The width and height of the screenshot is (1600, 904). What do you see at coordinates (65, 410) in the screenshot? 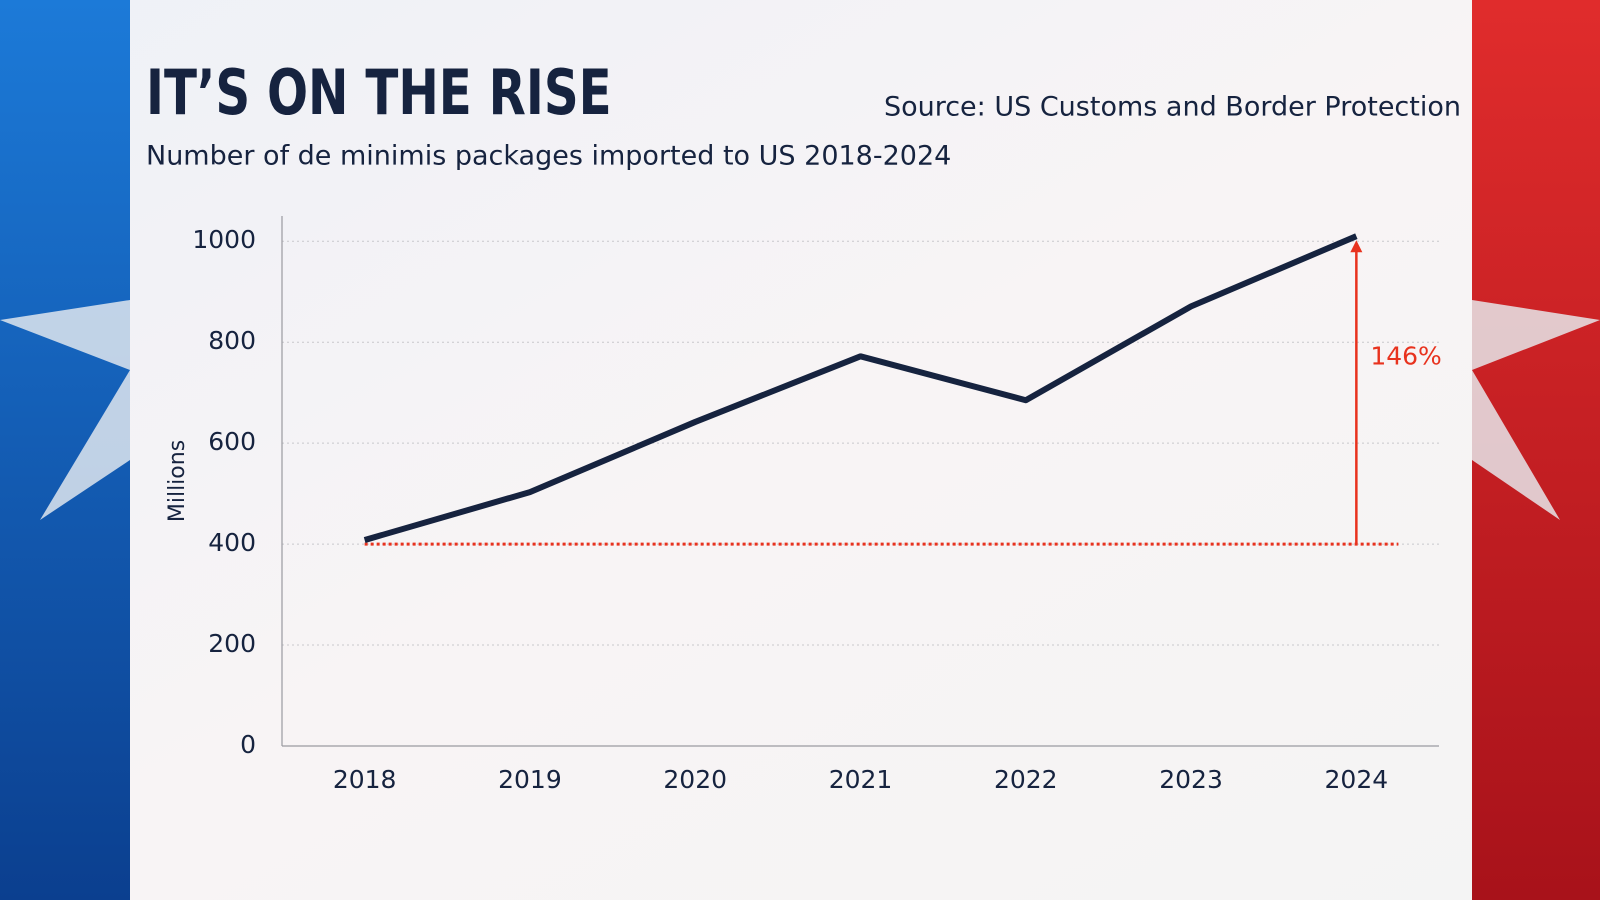
I see `star-left` at bounding box center [65, 410].